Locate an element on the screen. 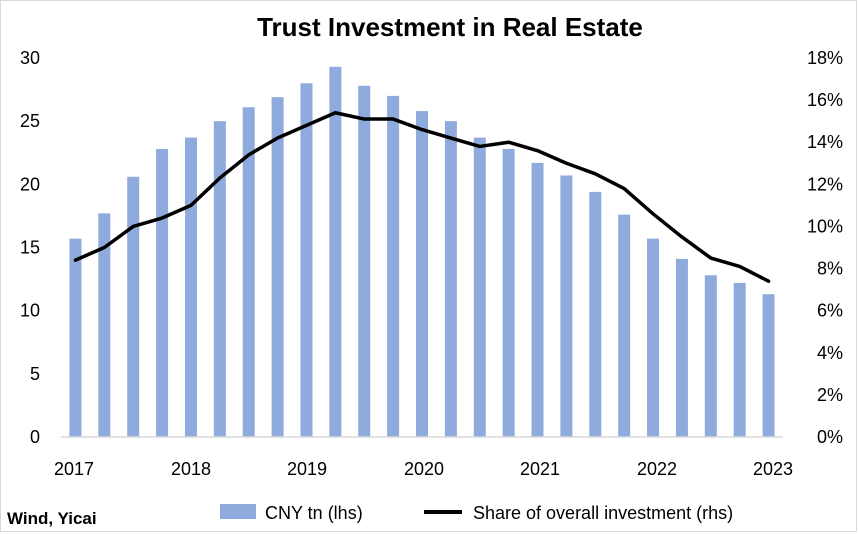 This screenshot has height=534, width=859. right-tick-label: 4% is located at coordinates (830, 353).